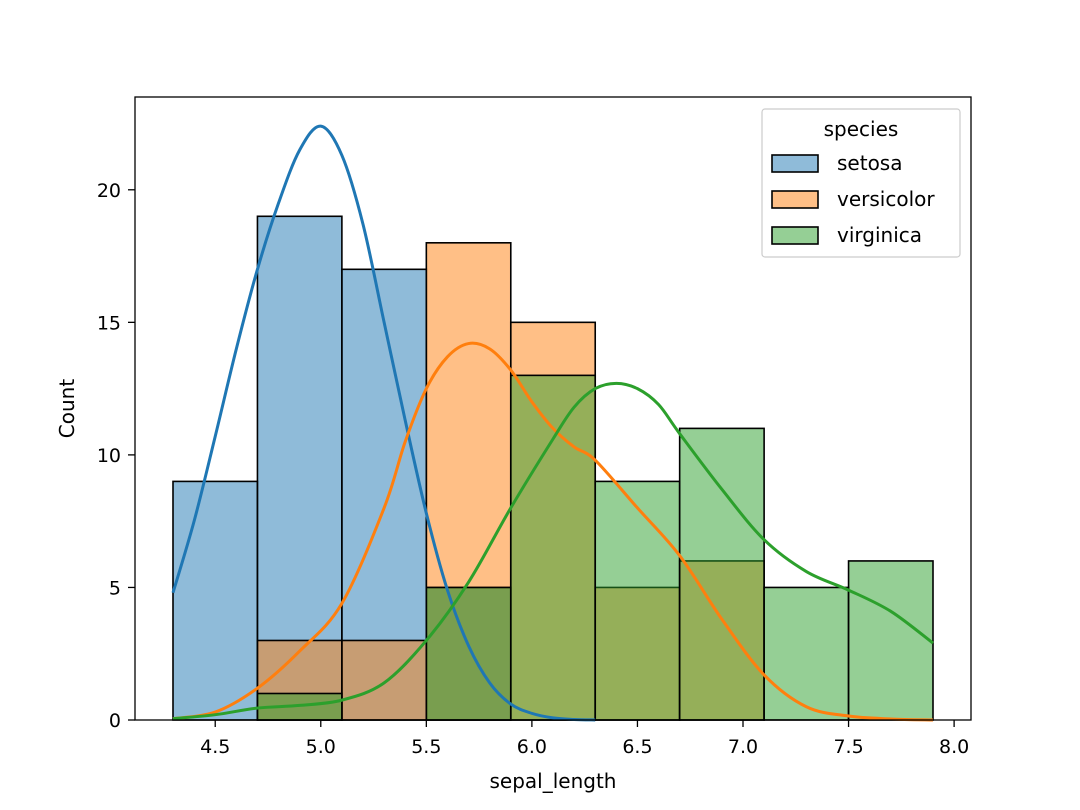 The image size is (1080, 810). I want to click on x-tick-label: 7.5, so click(848, 747).